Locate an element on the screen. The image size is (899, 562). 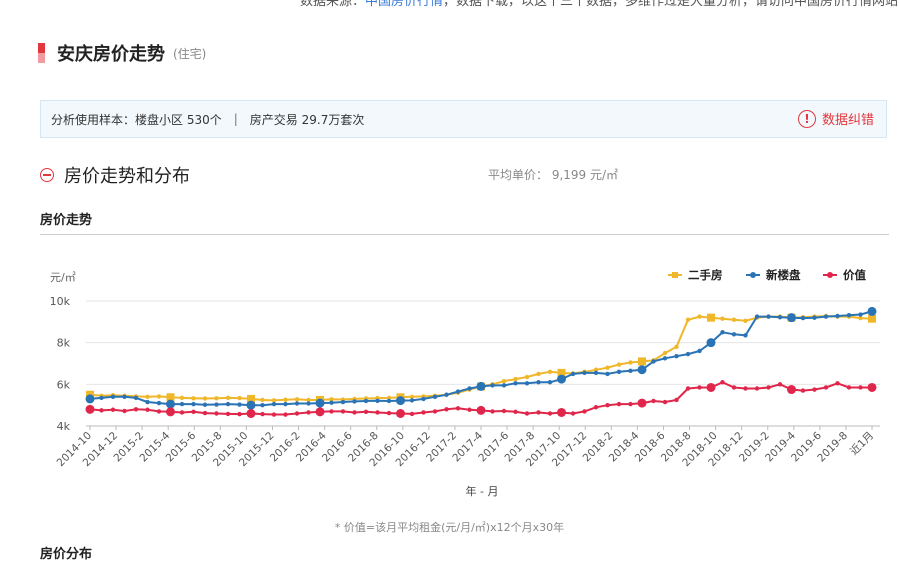
source-prefix: 数据来源： is located at coordinates (333, 4).